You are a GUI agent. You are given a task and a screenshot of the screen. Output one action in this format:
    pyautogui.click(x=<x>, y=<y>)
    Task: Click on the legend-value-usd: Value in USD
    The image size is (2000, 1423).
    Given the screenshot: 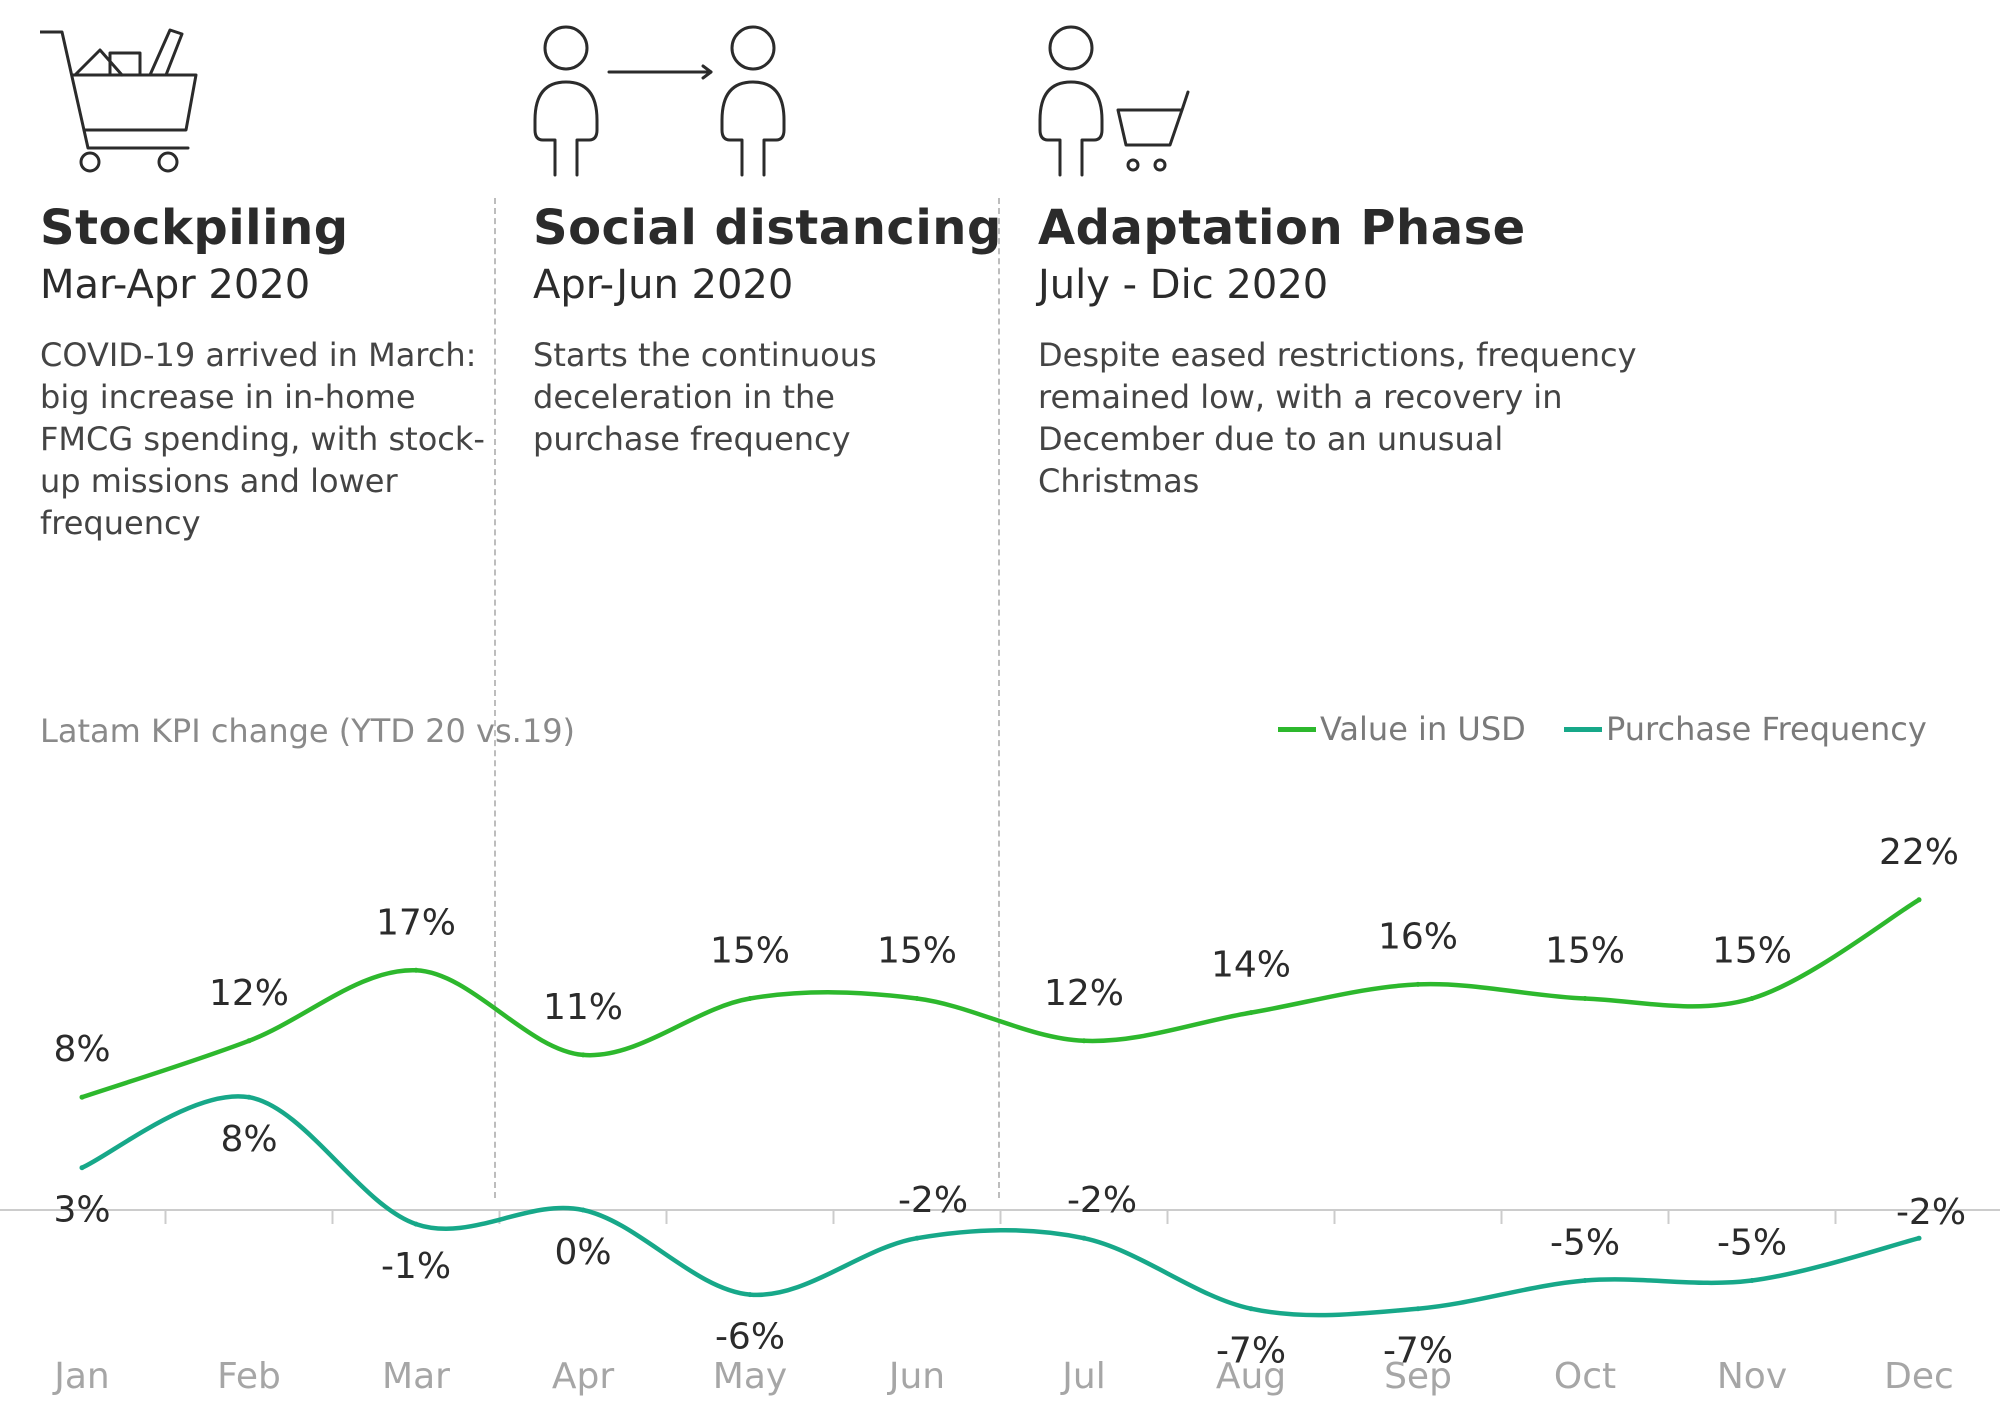 What is the action you would take?
    pyautogui.click(x=1402, y=729)
    